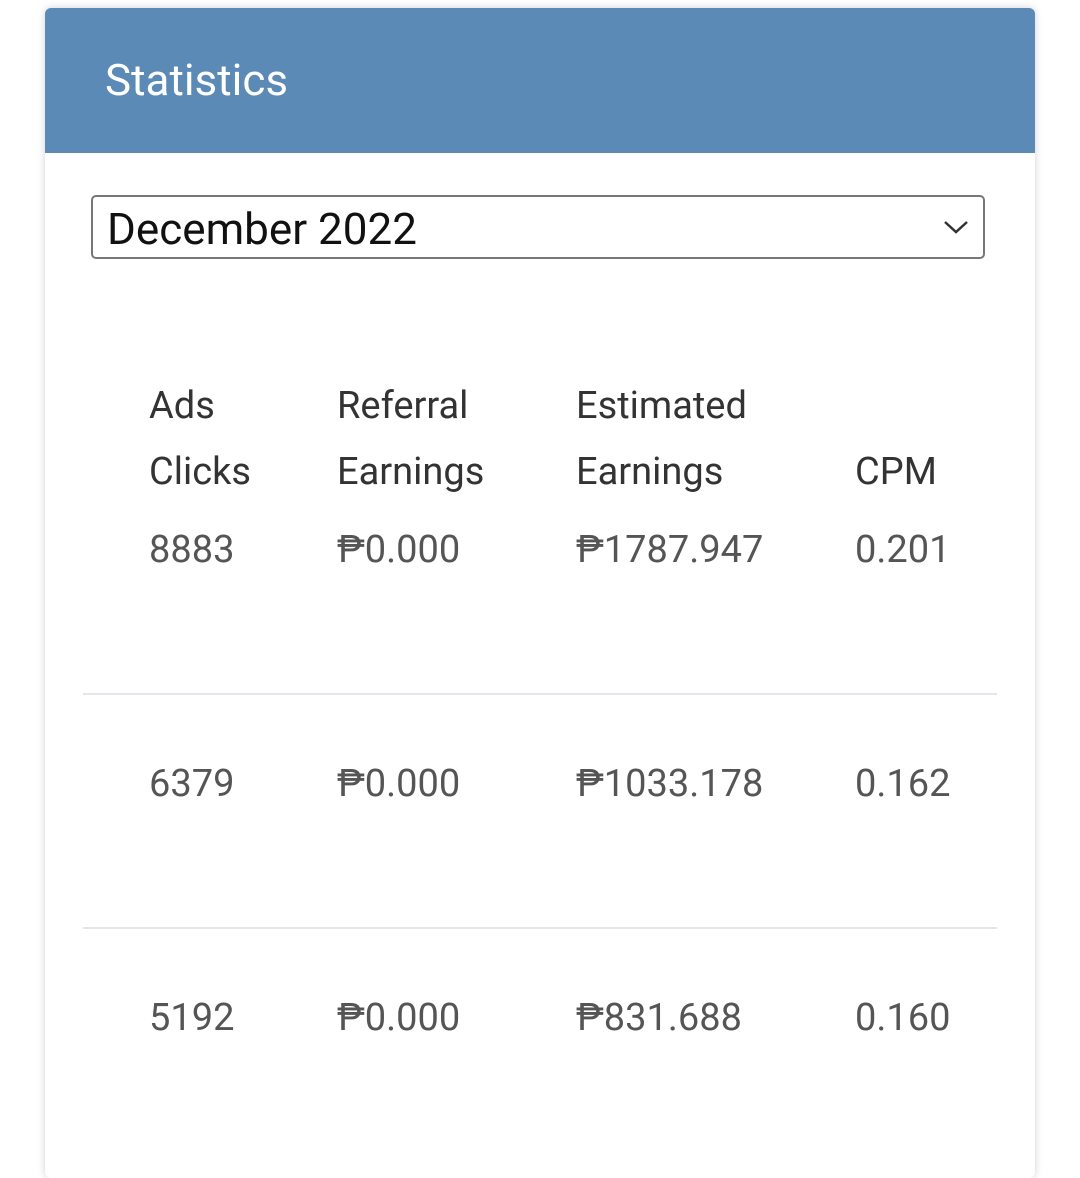 The width and height of the screenshot is (1080, 1178). Describe the element at coordinates (956, 227) in the screenshot. I see `dropdown-arrow` at that location.